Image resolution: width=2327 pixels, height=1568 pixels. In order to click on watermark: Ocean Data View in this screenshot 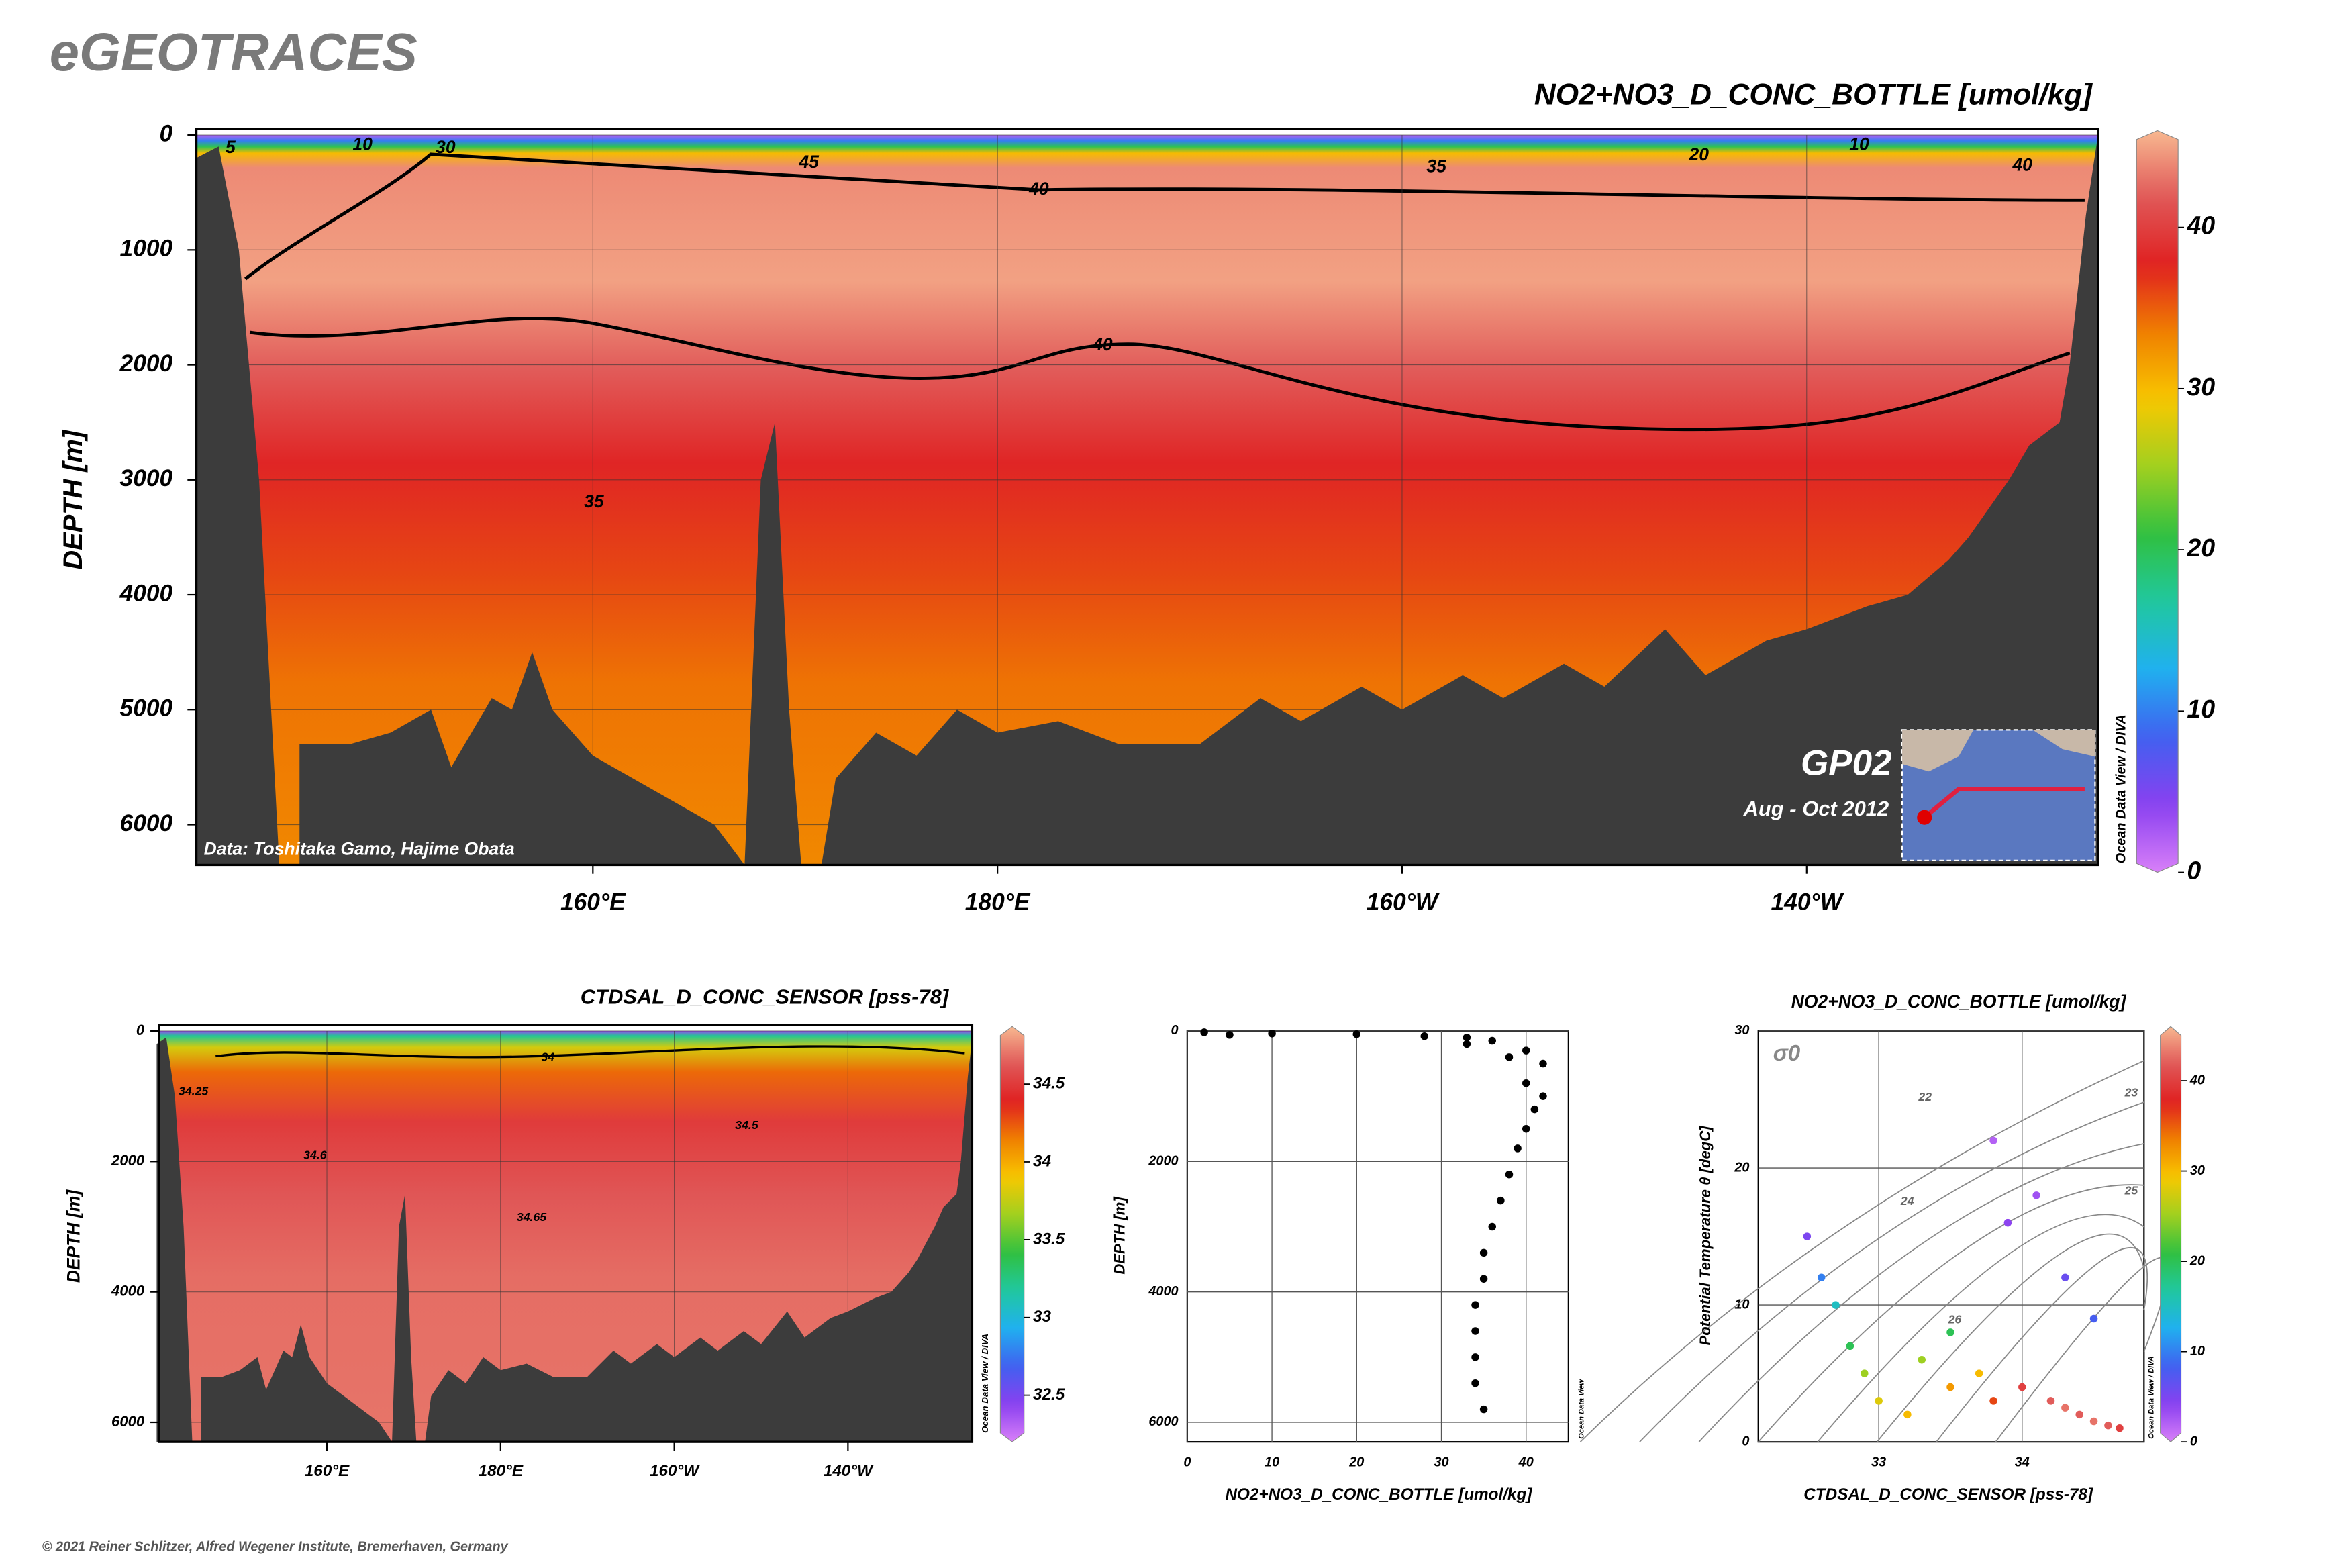, I will do `click(1582, 1409)`.